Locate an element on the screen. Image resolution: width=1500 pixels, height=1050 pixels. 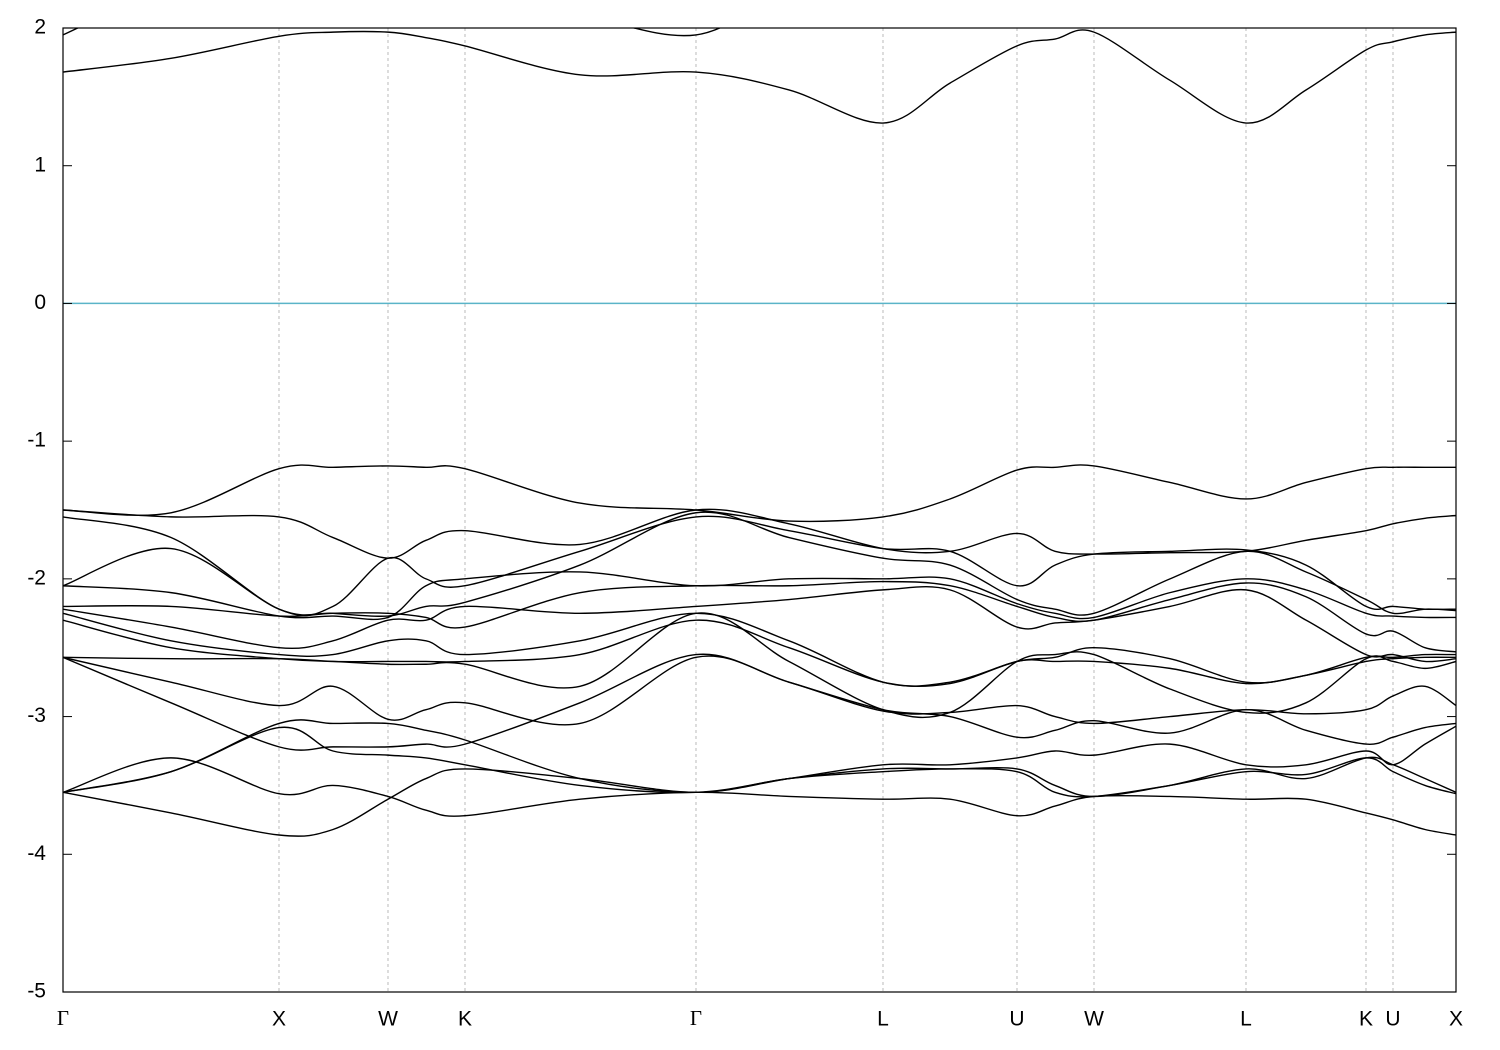
y-tick-label: 1 is located at coordinates (40, 164).